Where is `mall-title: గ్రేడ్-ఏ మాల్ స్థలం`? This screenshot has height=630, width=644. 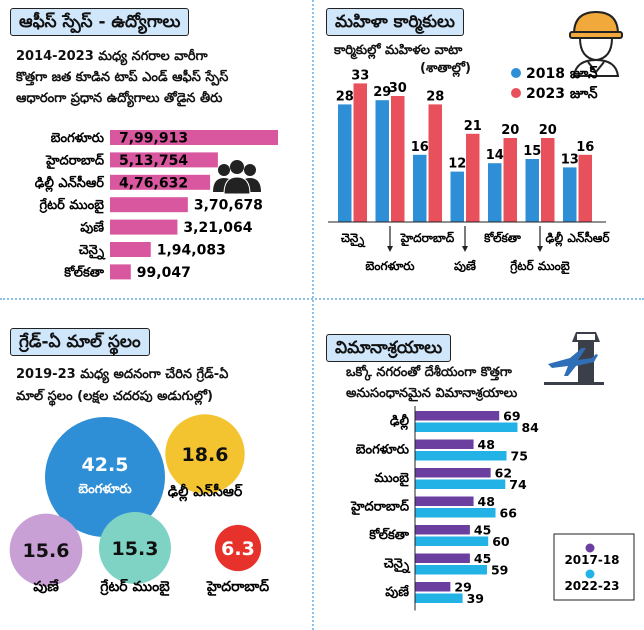
mall-title: గ్రేడ్-ఏ మాల్ స్థలం is located at coordinates (80, 342).